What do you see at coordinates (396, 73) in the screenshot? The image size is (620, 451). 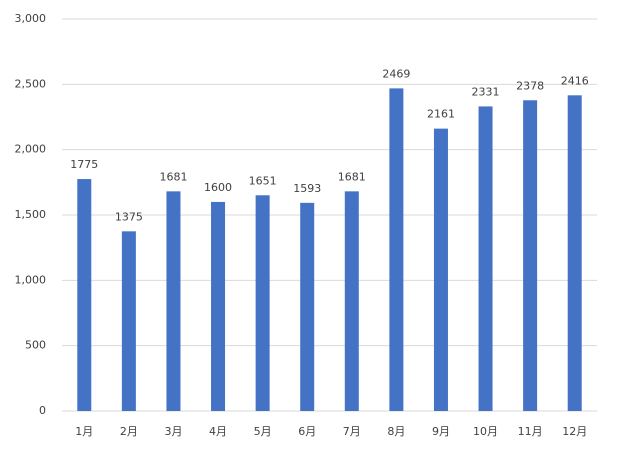 I see `data-label: 2469` at bounding box center [396, 73].